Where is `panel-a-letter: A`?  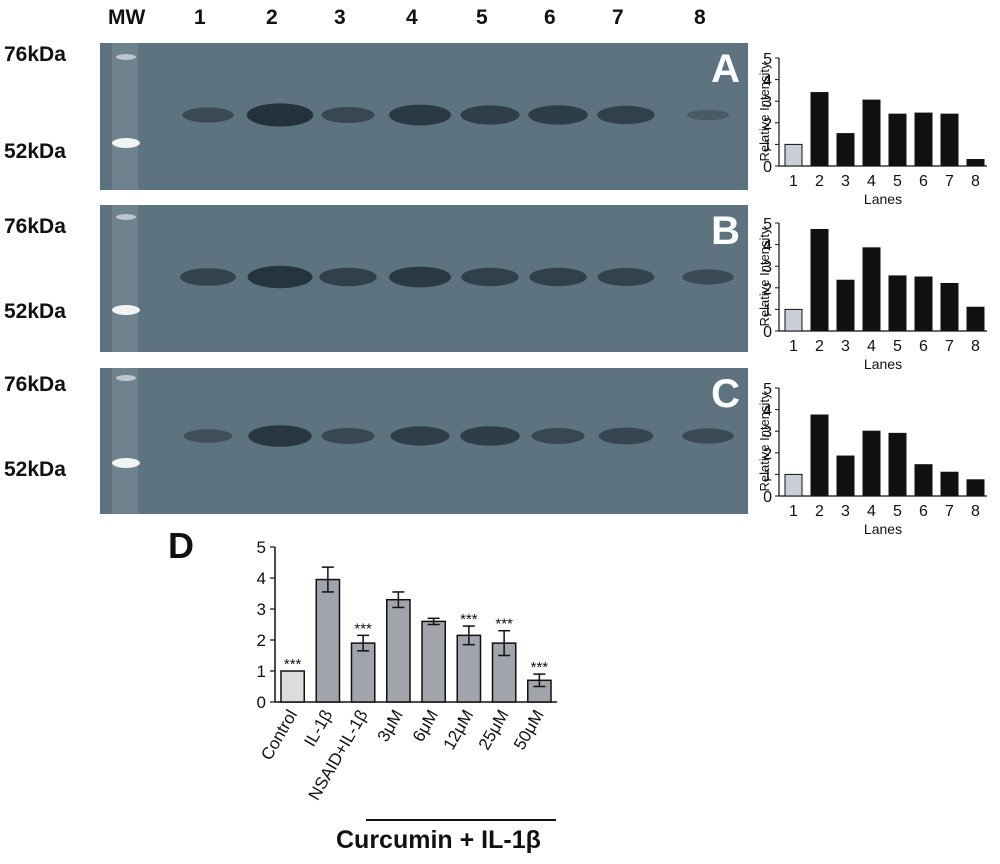
panel-a-letter: A is located at coordinates (725, 69).